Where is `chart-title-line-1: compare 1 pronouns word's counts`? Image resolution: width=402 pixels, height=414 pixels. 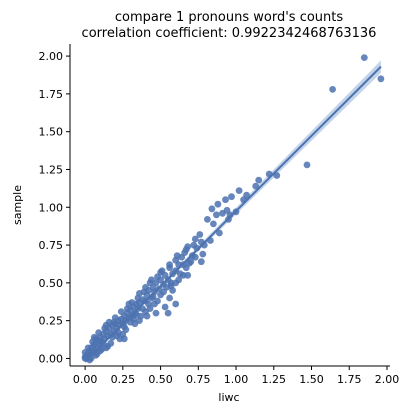 chart-title-line-1: compare 1 pronouns word's counts is located at coordinates (229, 17).